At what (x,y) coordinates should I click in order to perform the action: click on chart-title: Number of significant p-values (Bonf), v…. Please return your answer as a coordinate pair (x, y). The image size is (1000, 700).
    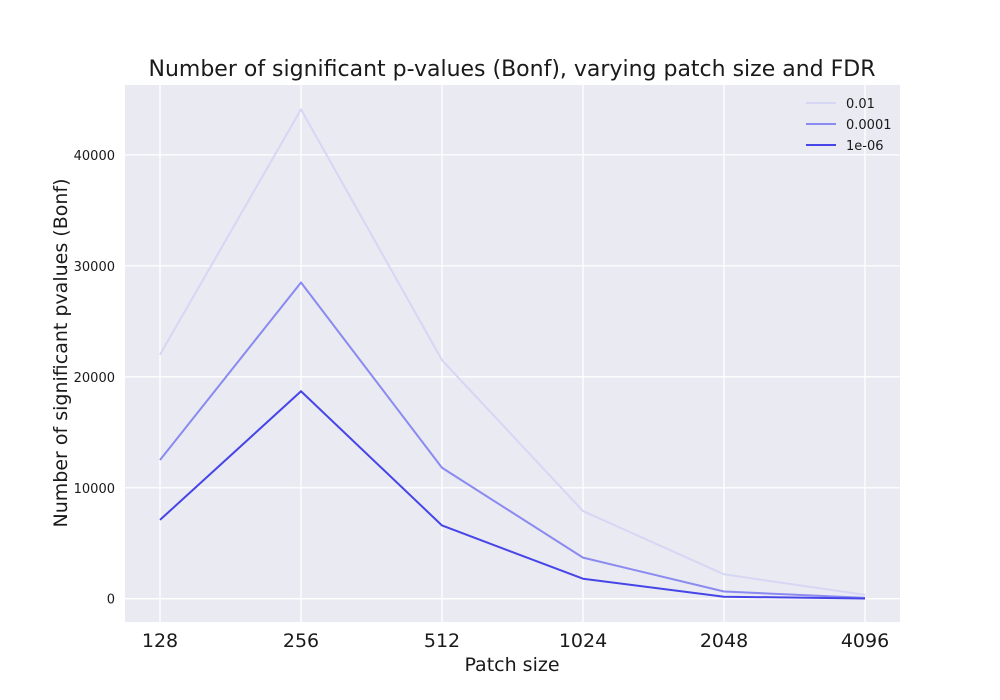
    Looking at the image, I should click on (511, 69).